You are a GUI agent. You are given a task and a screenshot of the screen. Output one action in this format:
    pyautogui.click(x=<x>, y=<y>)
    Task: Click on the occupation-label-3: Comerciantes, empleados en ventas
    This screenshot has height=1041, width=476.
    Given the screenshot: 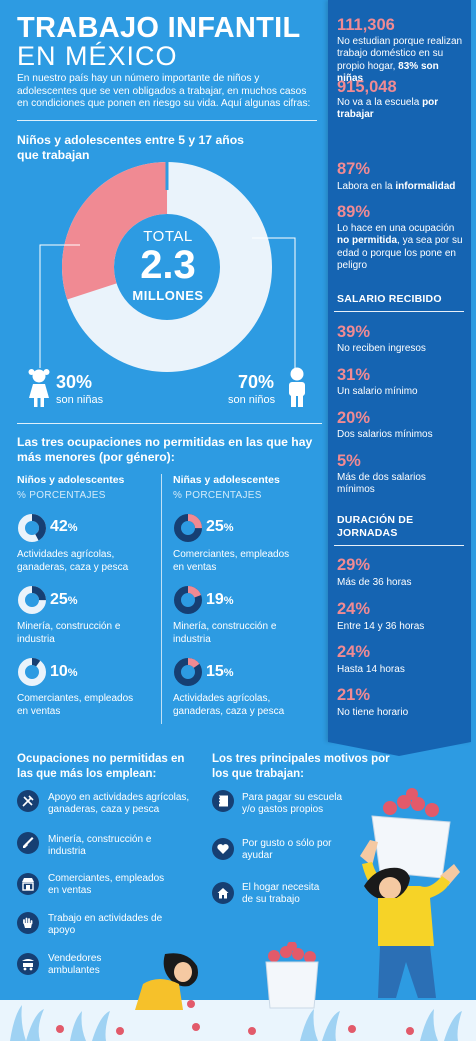 What is the action you would take?
    pyautogui.click(x=106, y=885)
    